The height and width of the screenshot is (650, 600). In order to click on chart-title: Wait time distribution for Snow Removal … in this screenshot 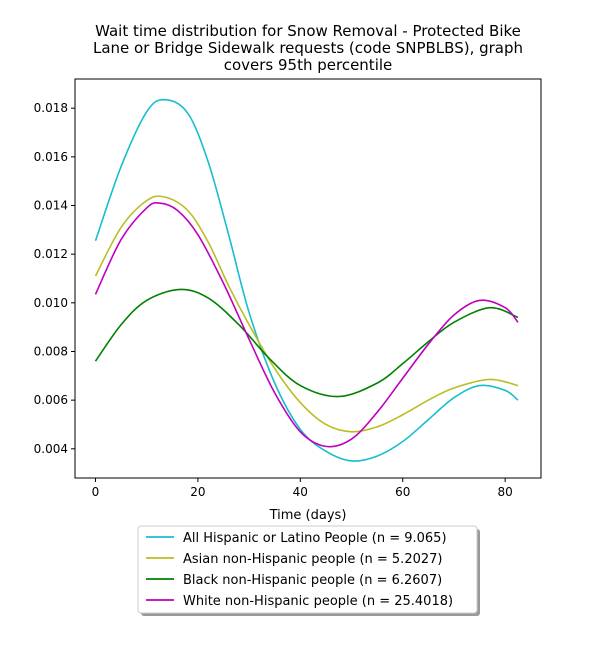, I will do `click(308, 48)`.